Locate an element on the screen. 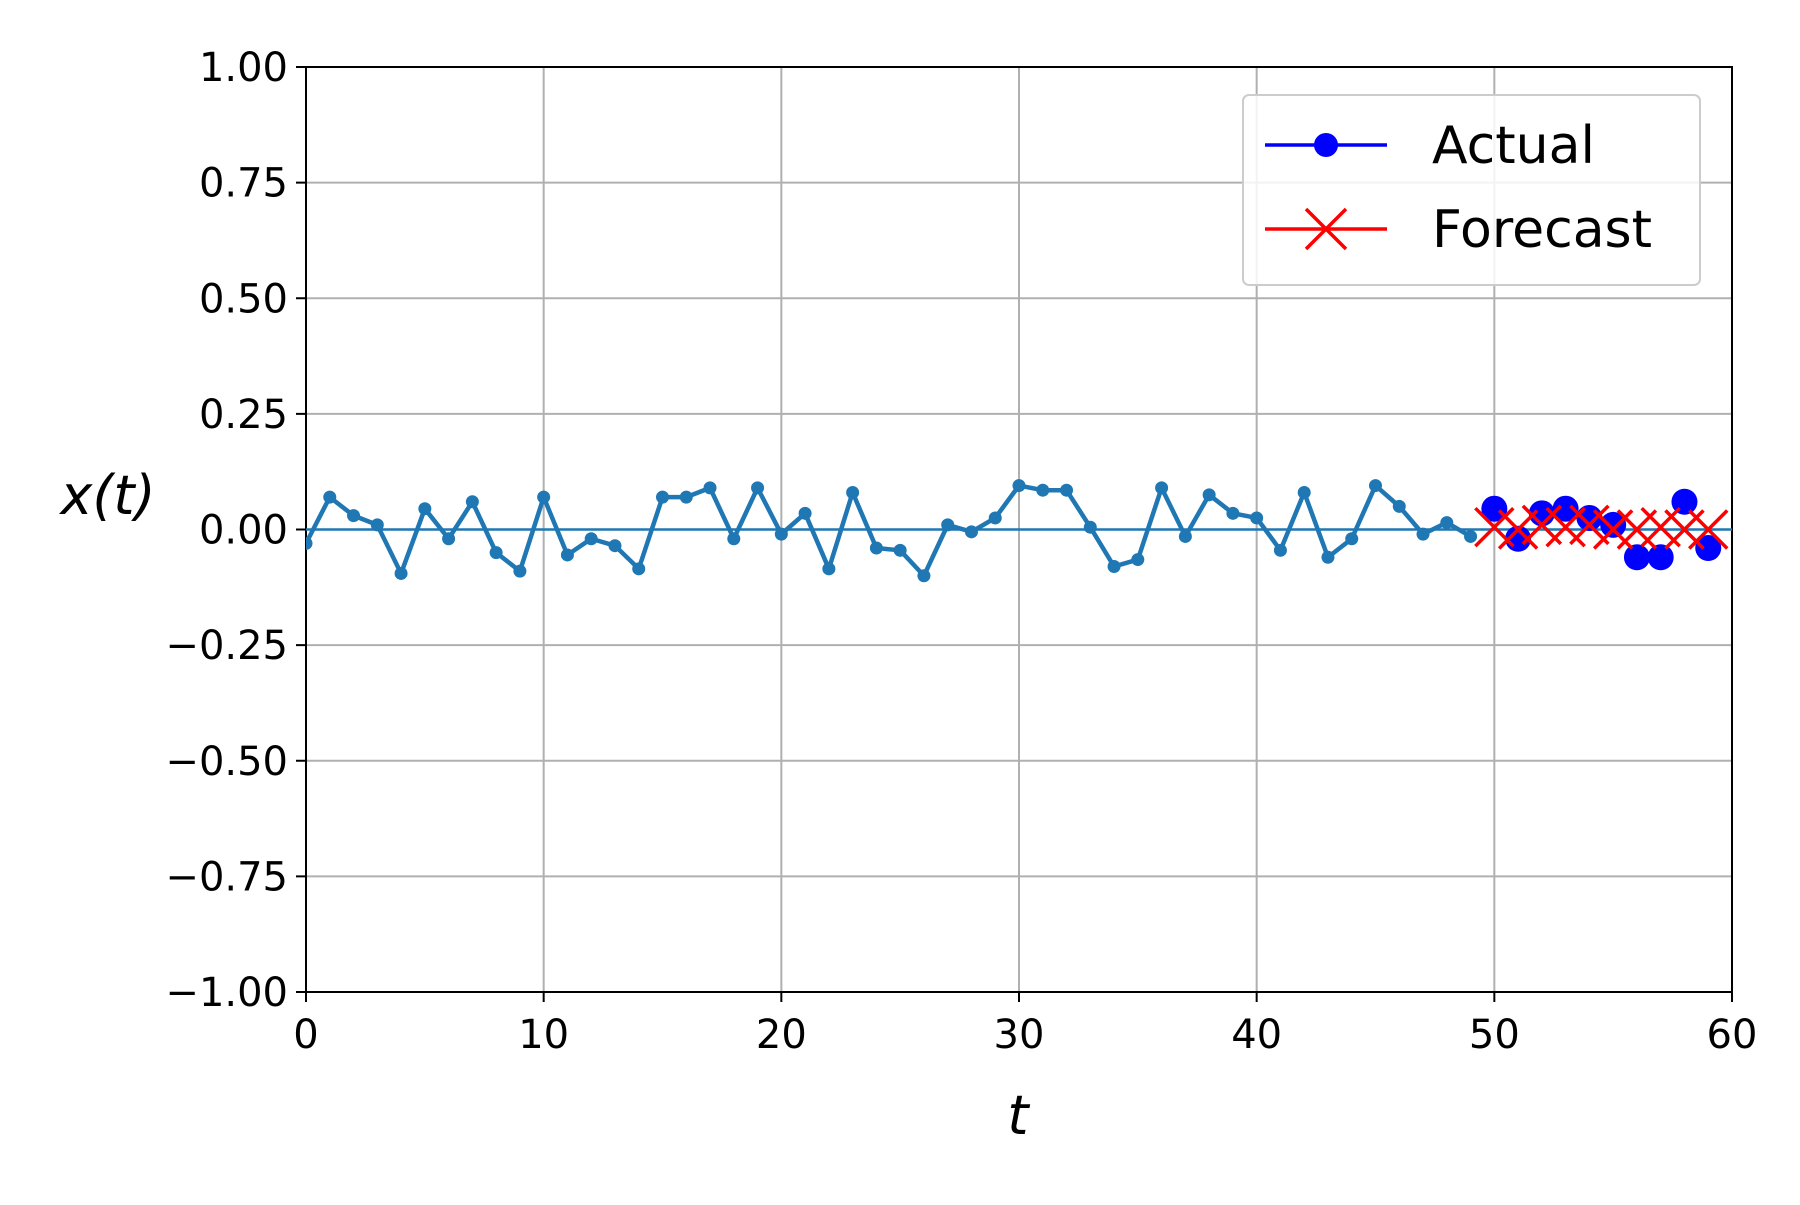 Image resolution: width=1800 pixels, height=1205 pixels. y-tick-label: −0.50 is located at coordinates (226, 762).